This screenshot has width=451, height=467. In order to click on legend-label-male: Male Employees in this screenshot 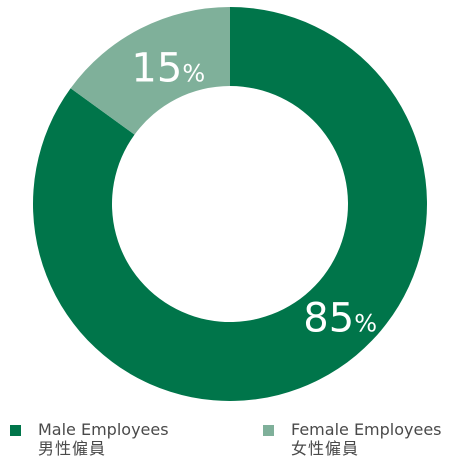, I will do `click(103, 429)`.